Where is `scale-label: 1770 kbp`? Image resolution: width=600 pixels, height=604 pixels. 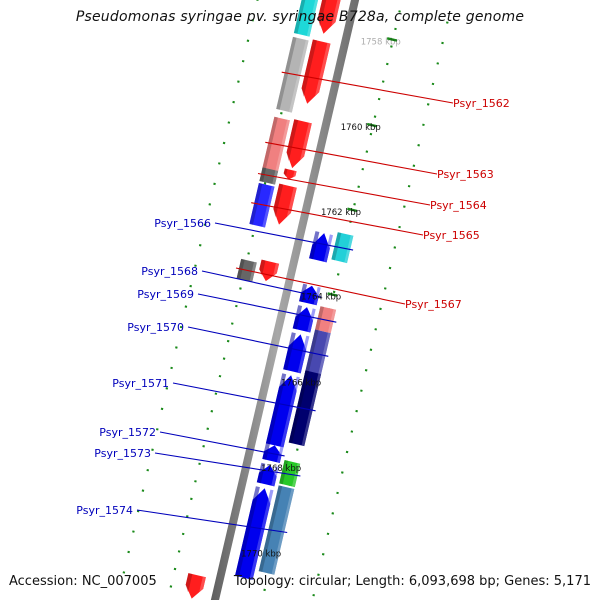
scale-label: 1770 kbp is located at coordinates (261, 555).